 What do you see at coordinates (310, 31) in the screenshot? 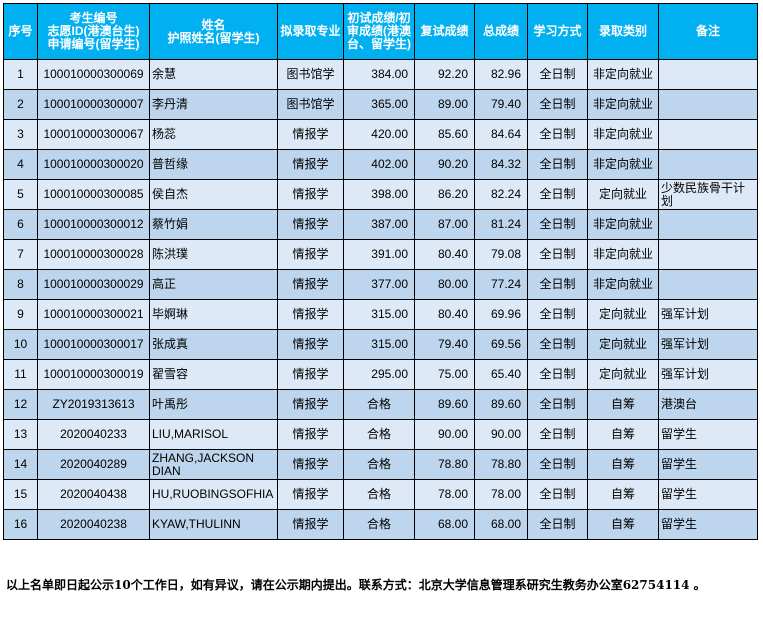
I see `header-major: 拟录取专业` at bounding box center [310, 31].